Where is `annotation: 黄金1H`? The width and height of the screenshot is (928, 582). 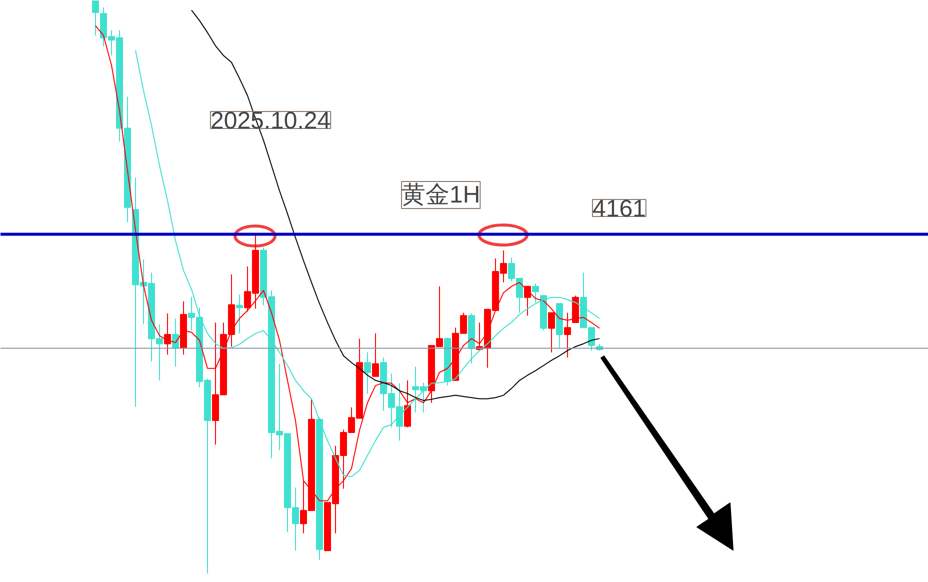
annotation: 黄金1H is located at coordinates (441, 195).